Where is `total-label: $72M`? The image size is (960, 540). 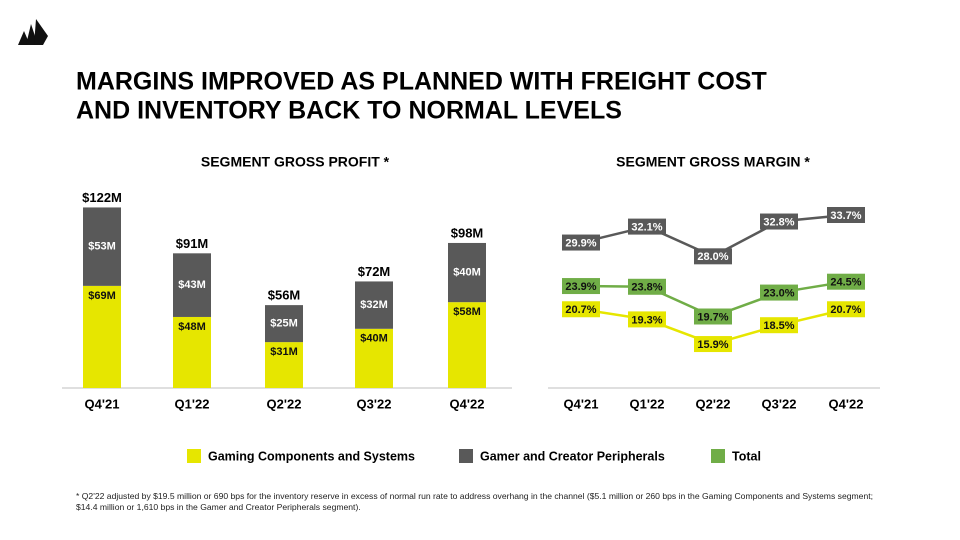
total-label: $72M is located at coordinates (374, 271).